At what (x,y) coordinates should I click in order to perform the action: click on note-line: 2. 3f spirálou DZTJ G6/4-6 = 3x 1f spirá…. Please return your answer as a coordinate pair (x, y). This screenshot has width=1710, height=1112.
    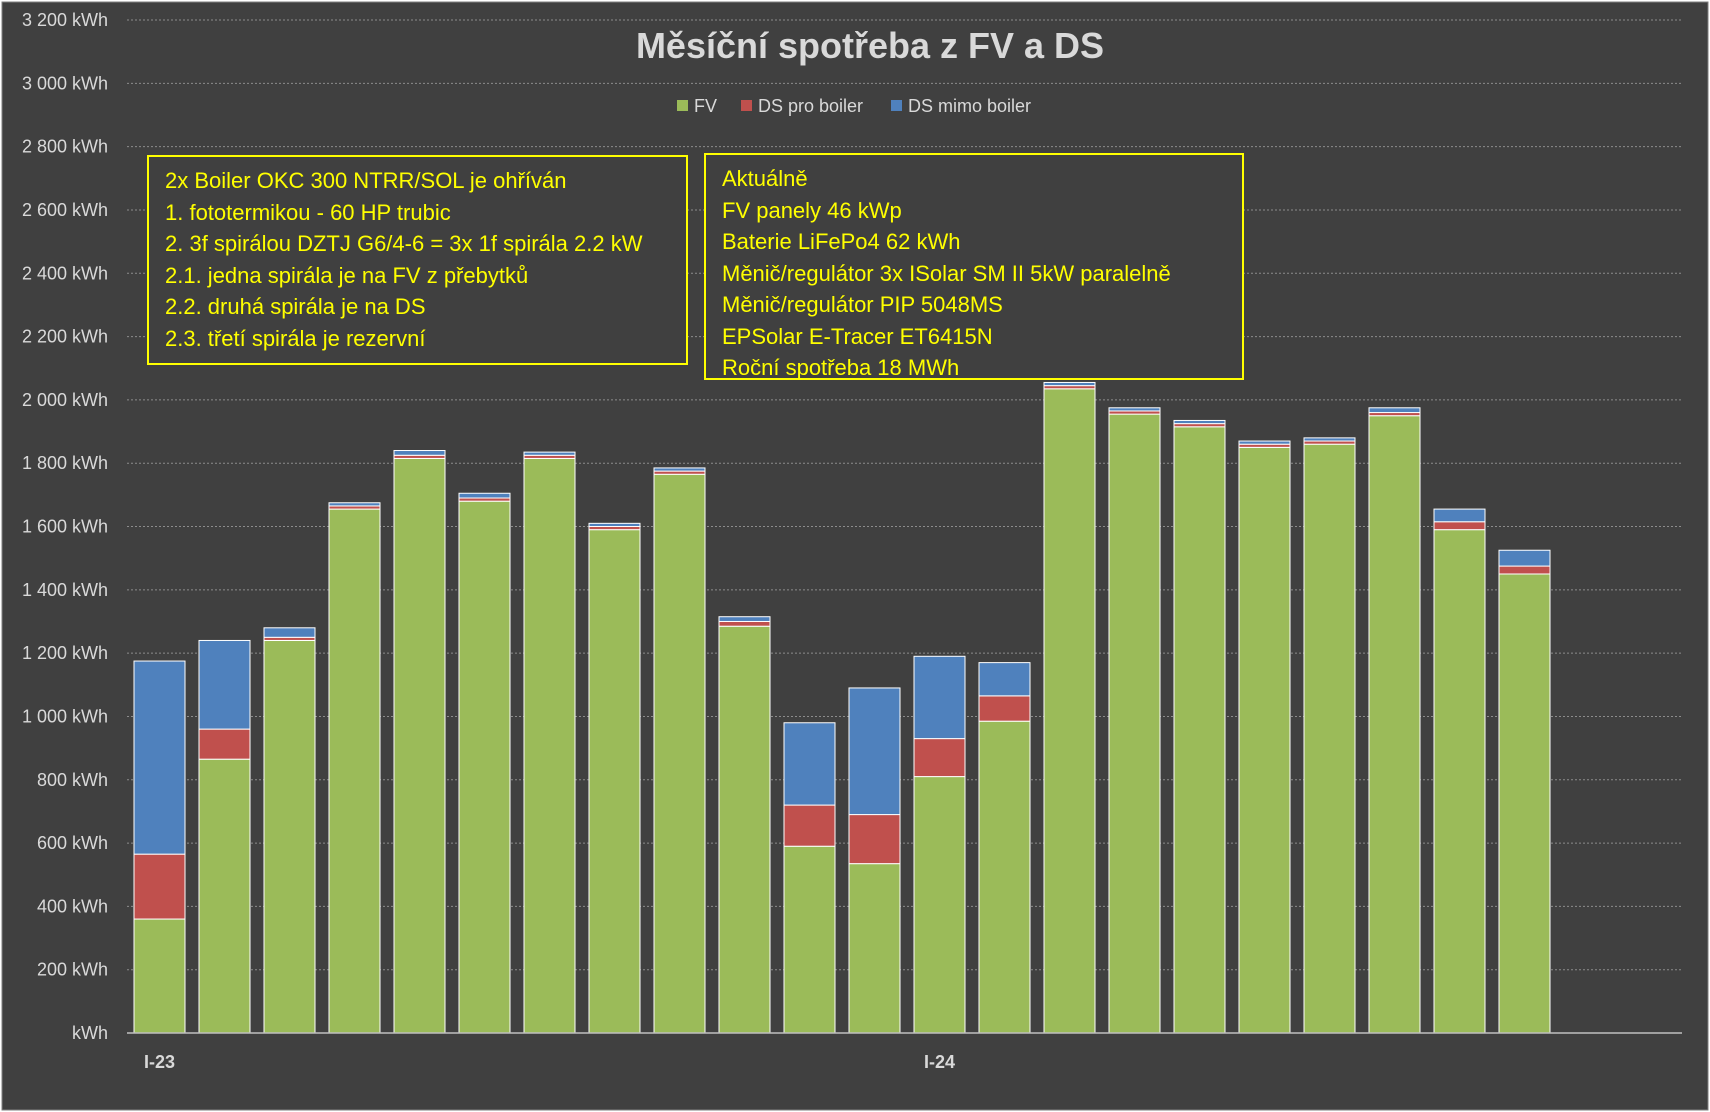
    Looking at the image, I should click on (404, 243).